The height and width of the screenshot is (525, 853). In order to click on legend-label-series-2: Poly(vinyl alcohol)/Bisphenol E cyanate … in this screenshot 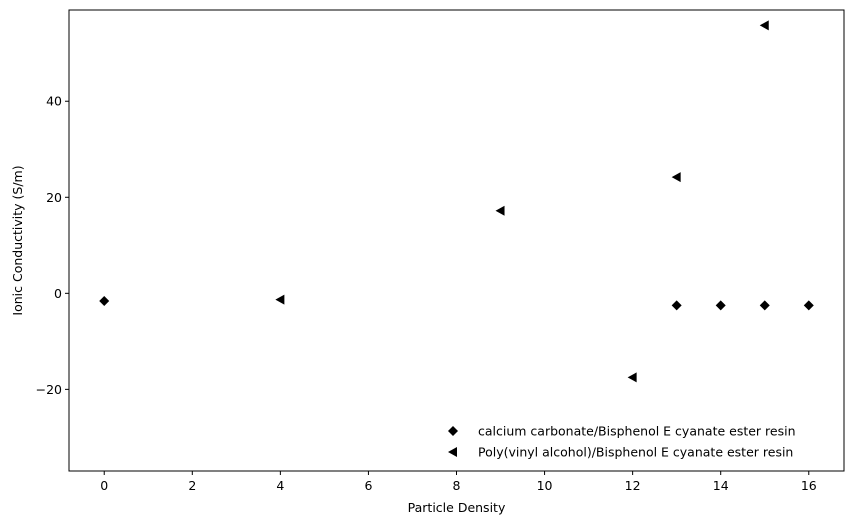, I will do `click(635, 452)`.